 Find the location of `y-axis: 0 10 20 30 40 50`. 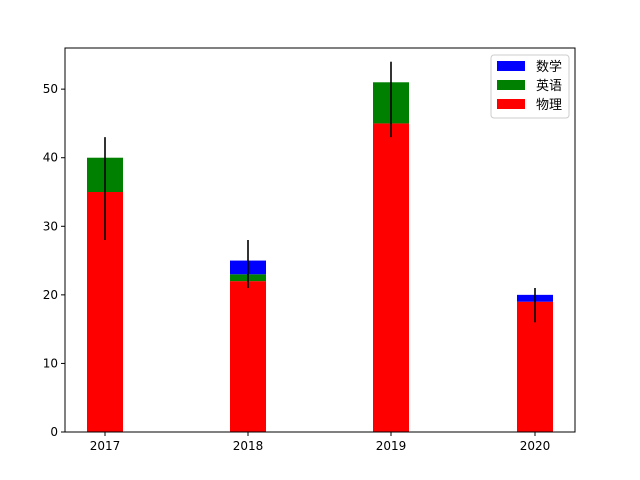

y-axis: 0 10 20 30 40 50 is located at coordinates (54, 260).